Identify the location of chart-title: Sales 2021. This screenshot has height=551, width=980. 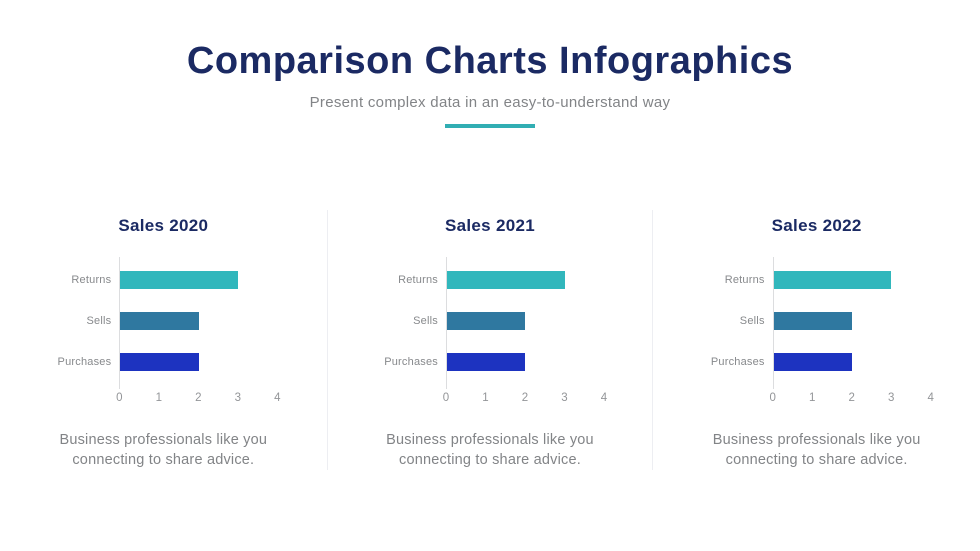
(490, 225).